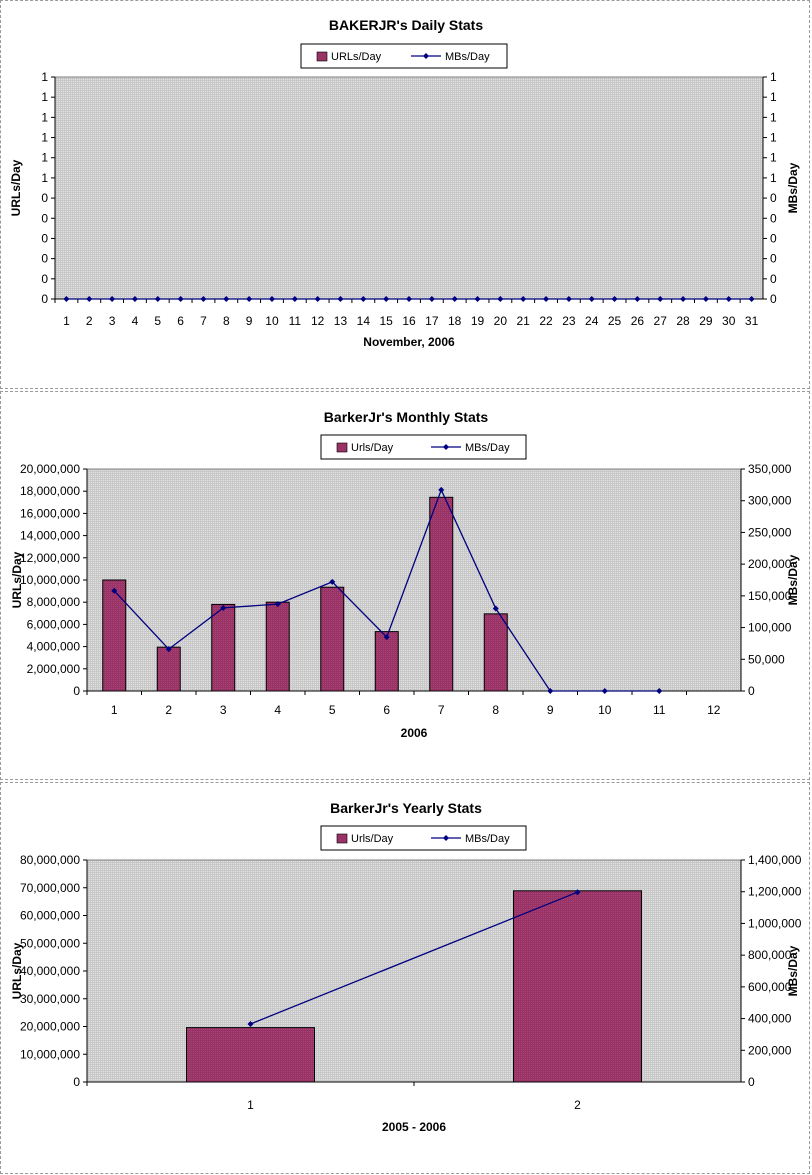 The height and width of the screenshot is (1175, 812). Describe the element at coordinates (112, 321) in the screenshot. I see `x-tick-label: 3` at that location.